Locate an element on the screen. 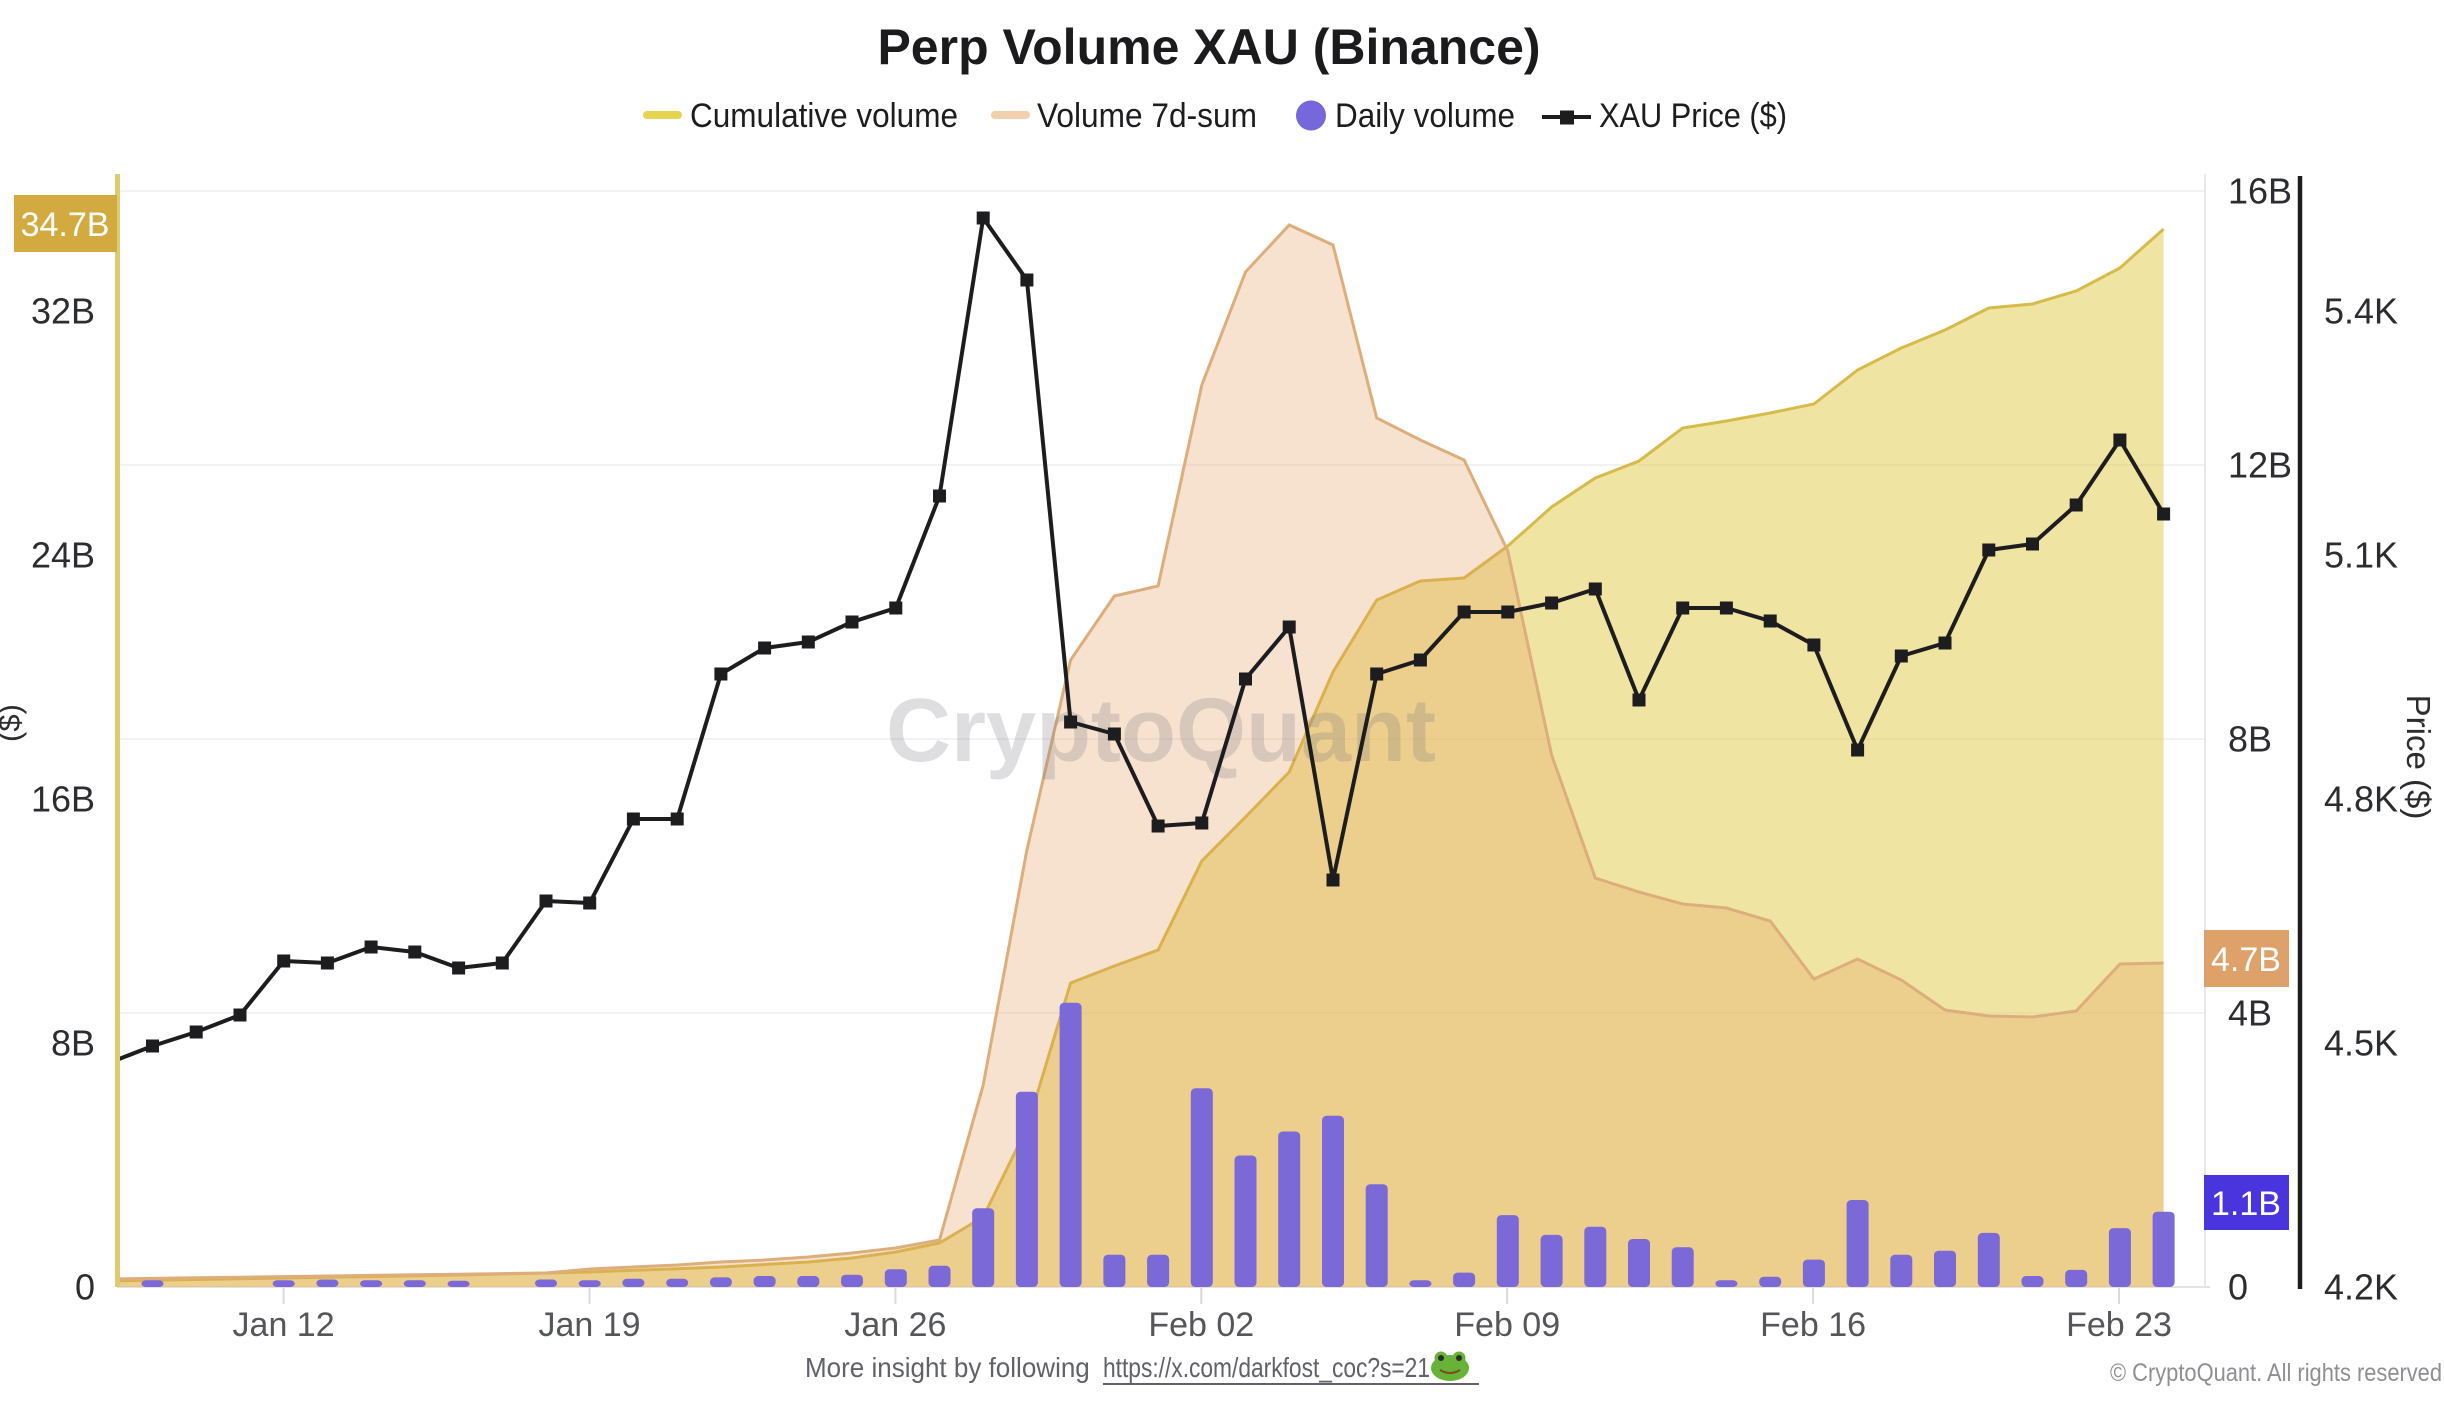  svg-text: Price ($) is located at coordinates (2418, 757).